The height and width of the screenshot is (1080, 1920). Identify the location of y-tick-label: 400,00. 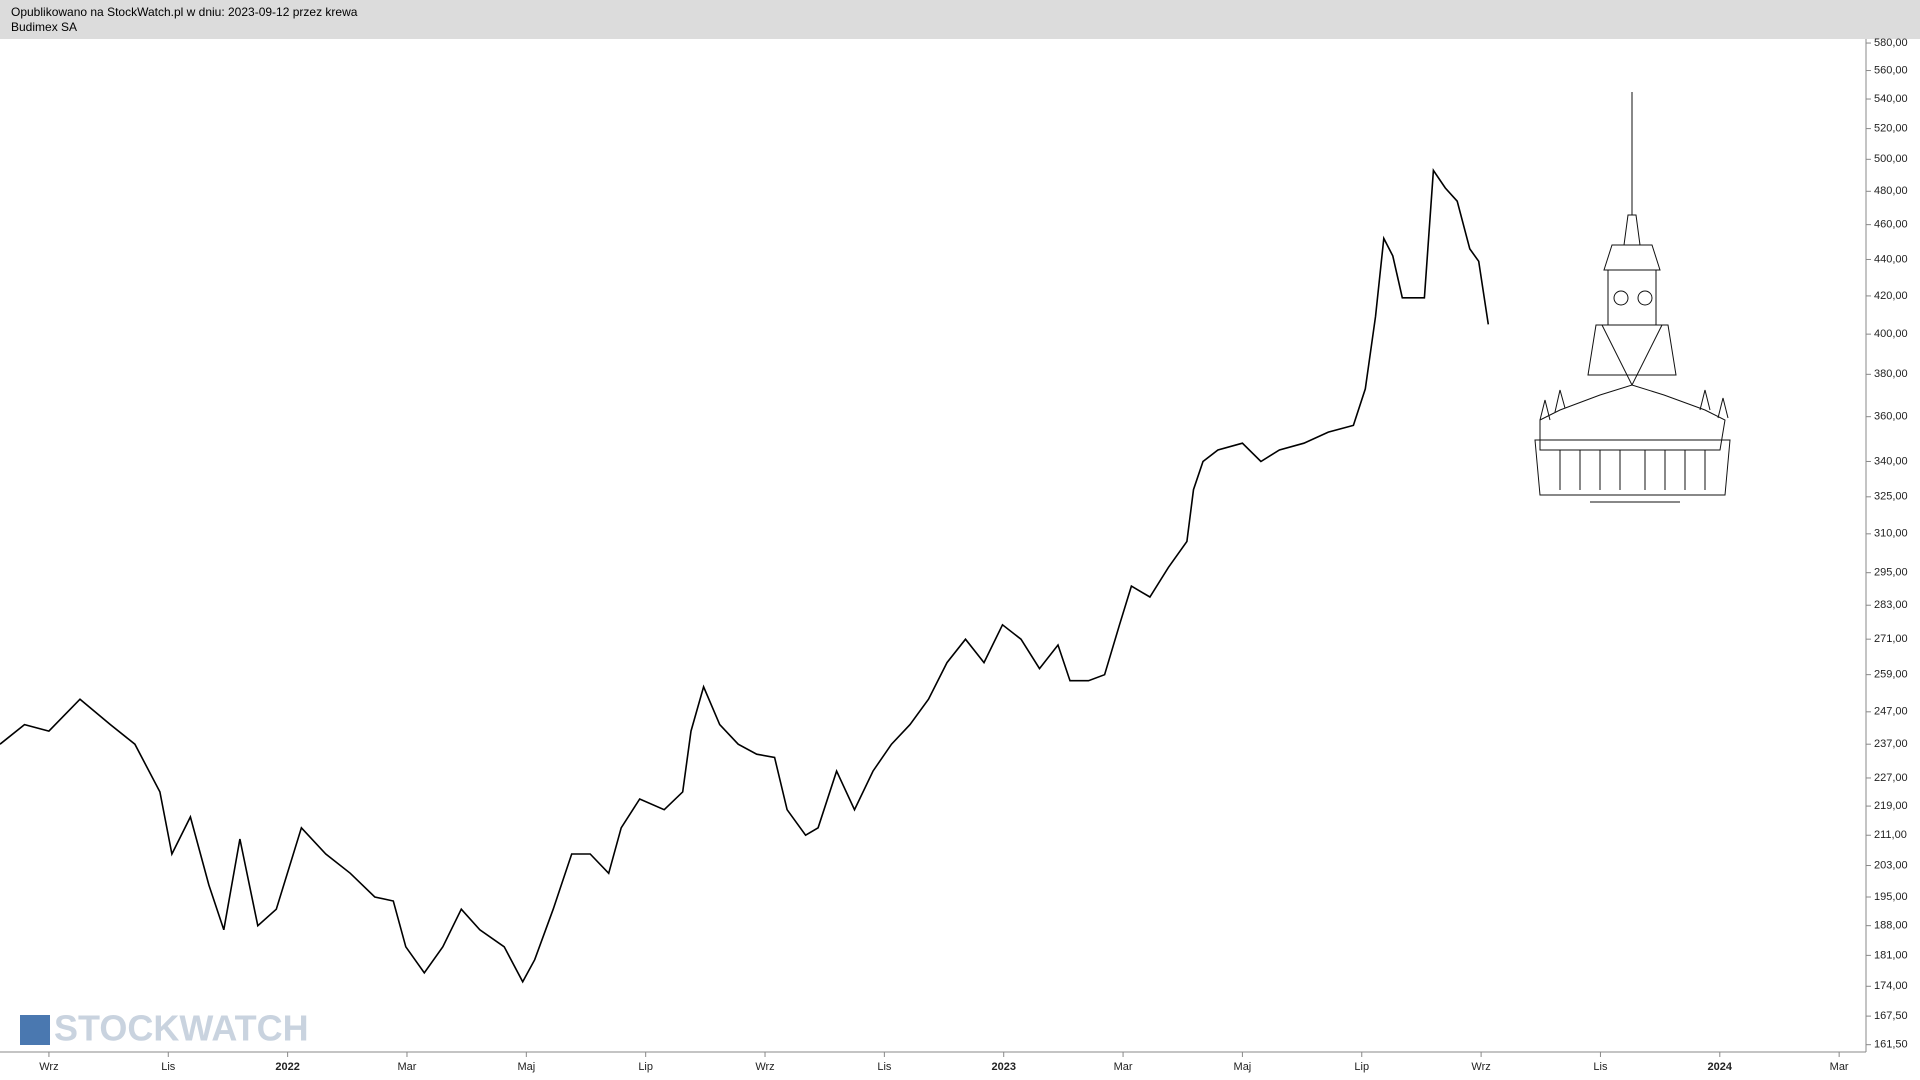
(1891, 334).